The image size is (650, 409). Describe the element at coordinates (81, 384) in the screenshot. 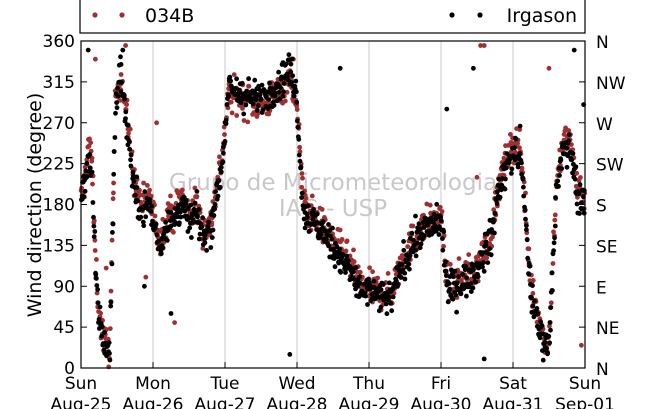

I see `x-tick-day: Sun` at that location.